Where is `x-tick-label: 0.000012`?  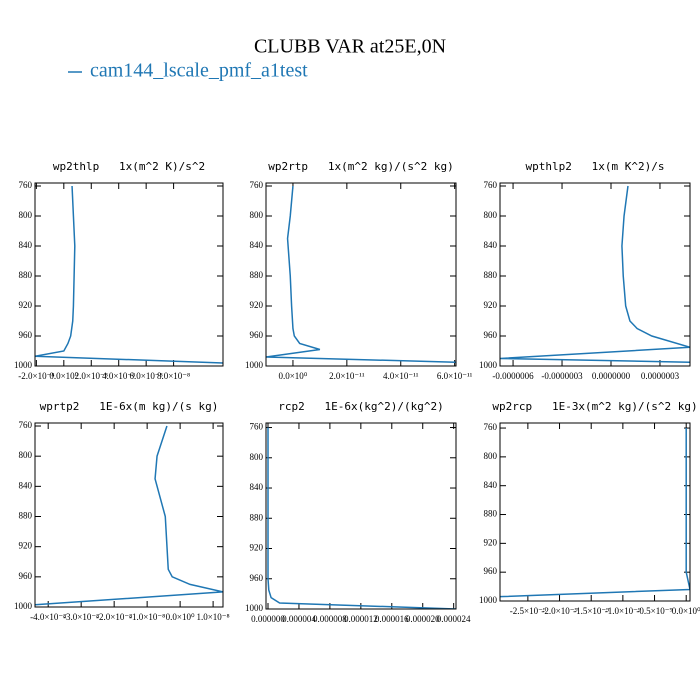 x-tick-label: 0.000012 is located at coordinates (361, 619).